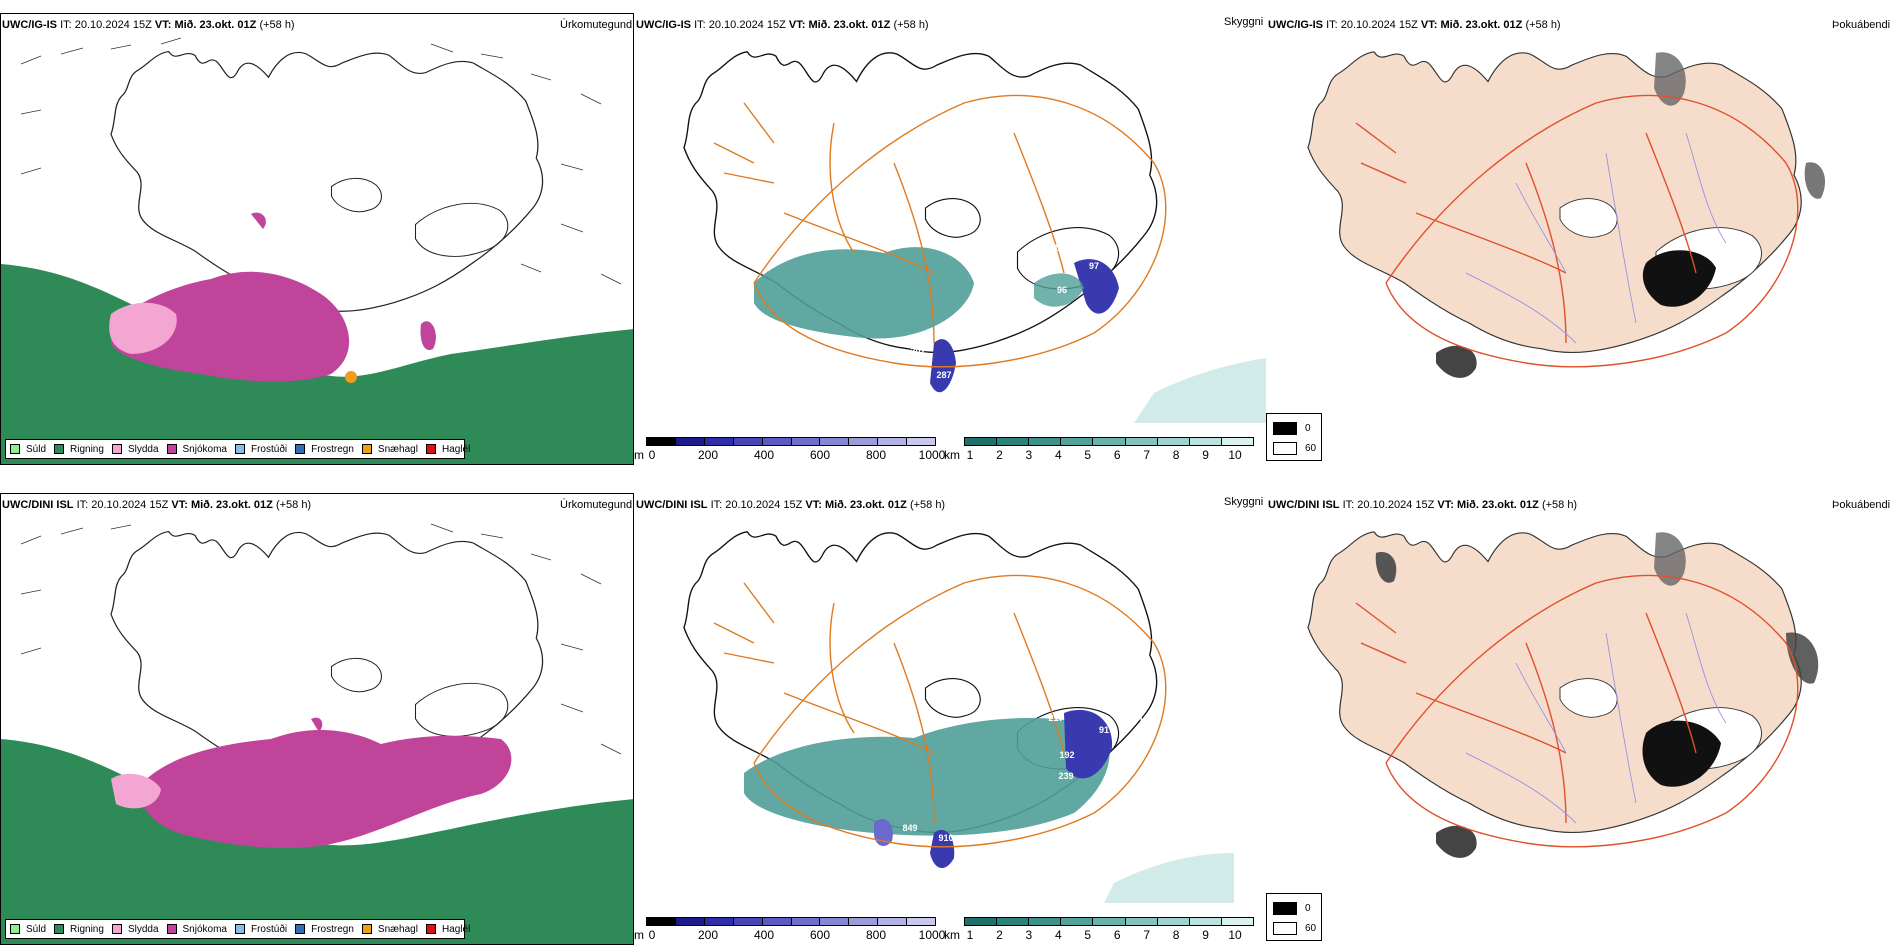 The image size is (1900, 950). Describe the element at coordinates (1058, 455) in the screenshot. I see `colorbar-tick-label: 4` at that location.